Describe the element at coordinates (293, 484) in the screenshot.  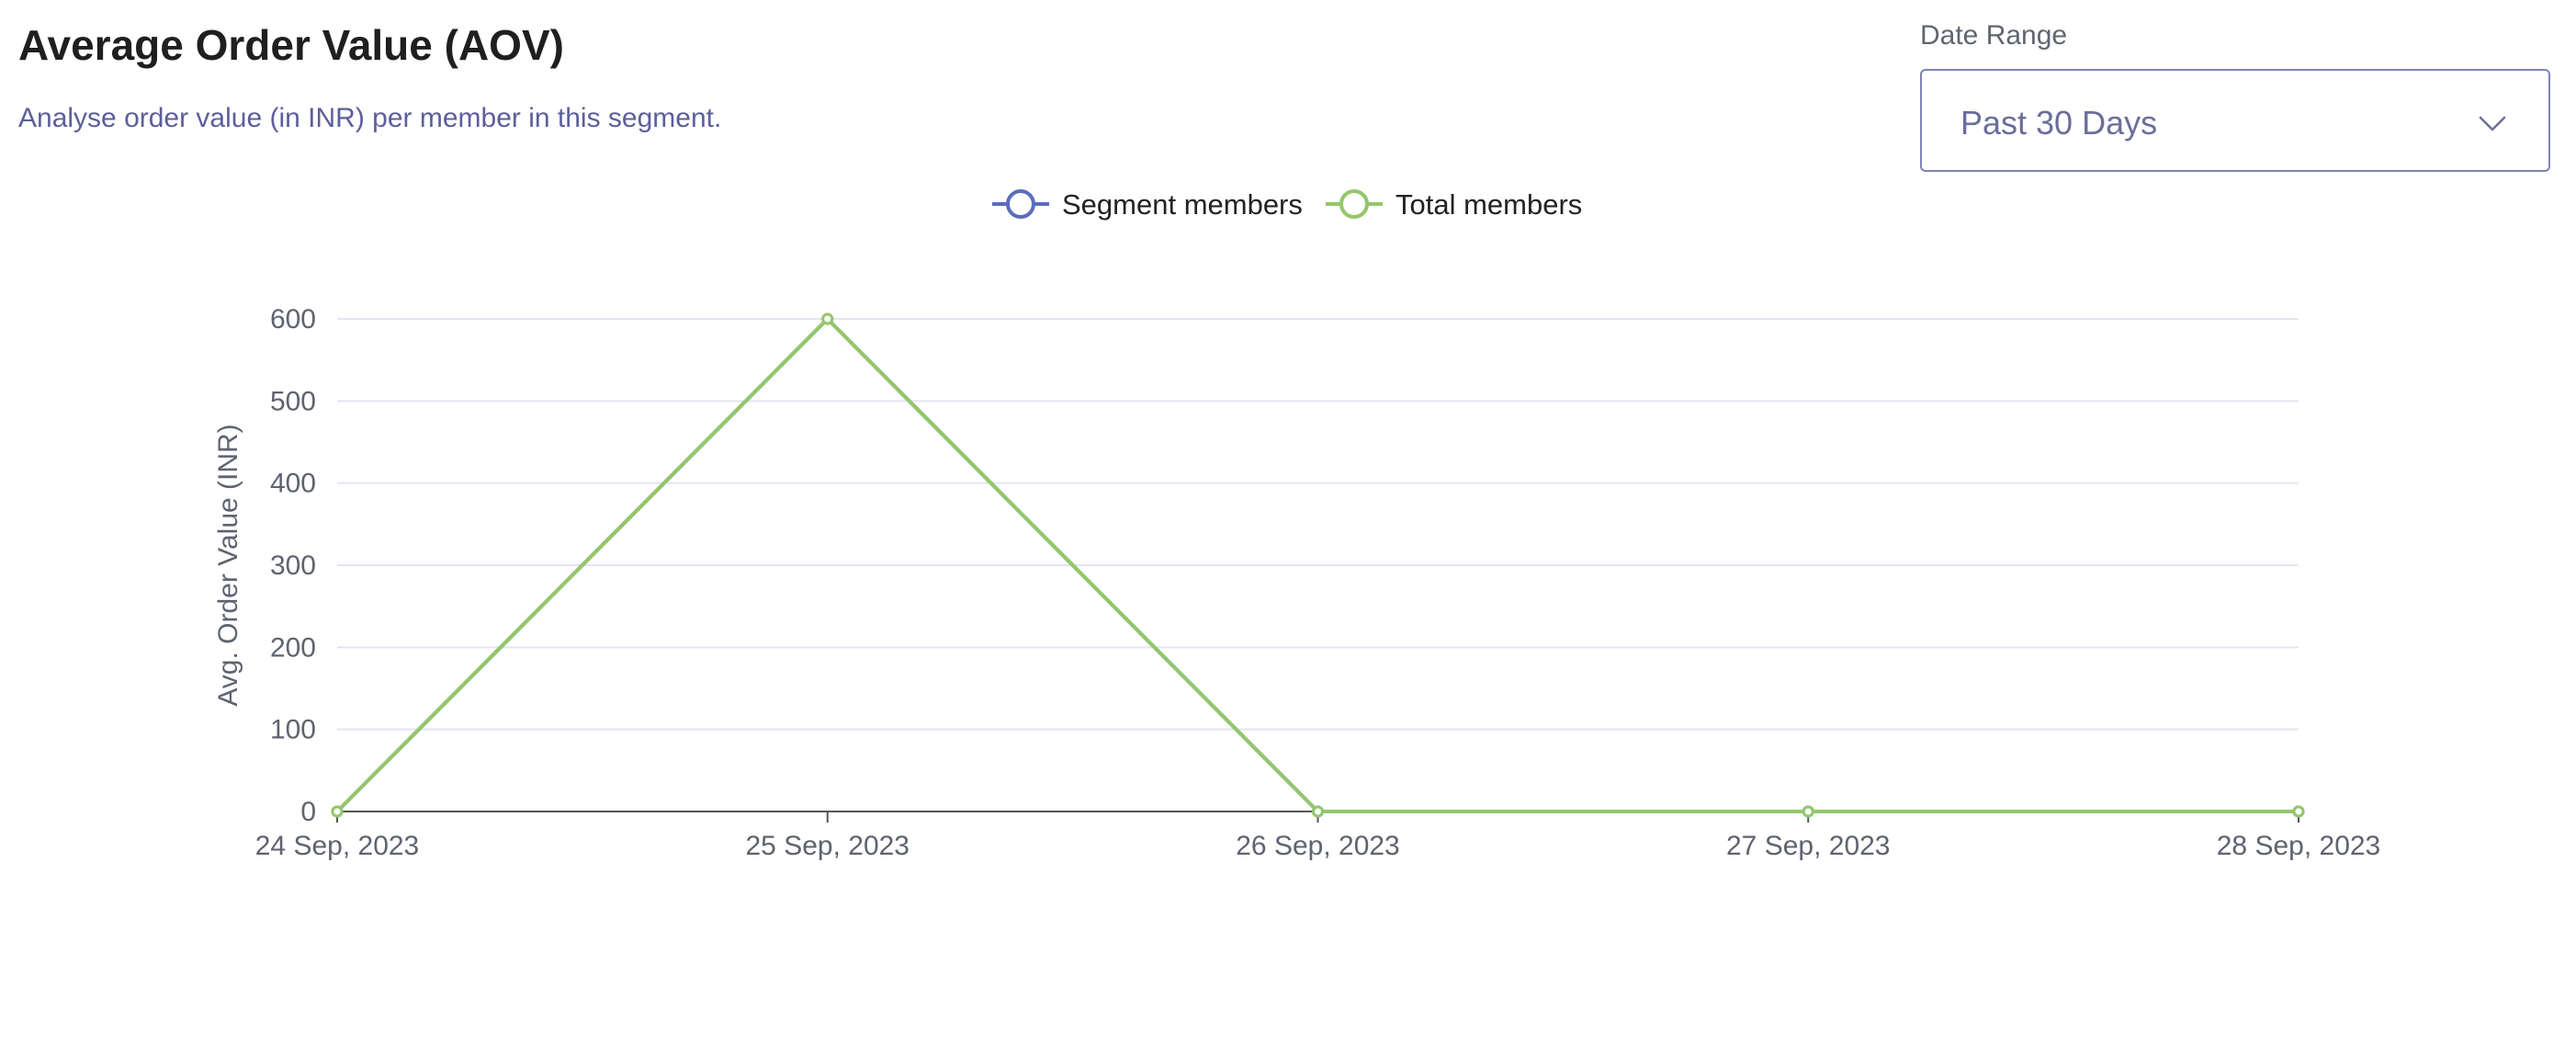
I see `y-tick-label: 400` at that location.